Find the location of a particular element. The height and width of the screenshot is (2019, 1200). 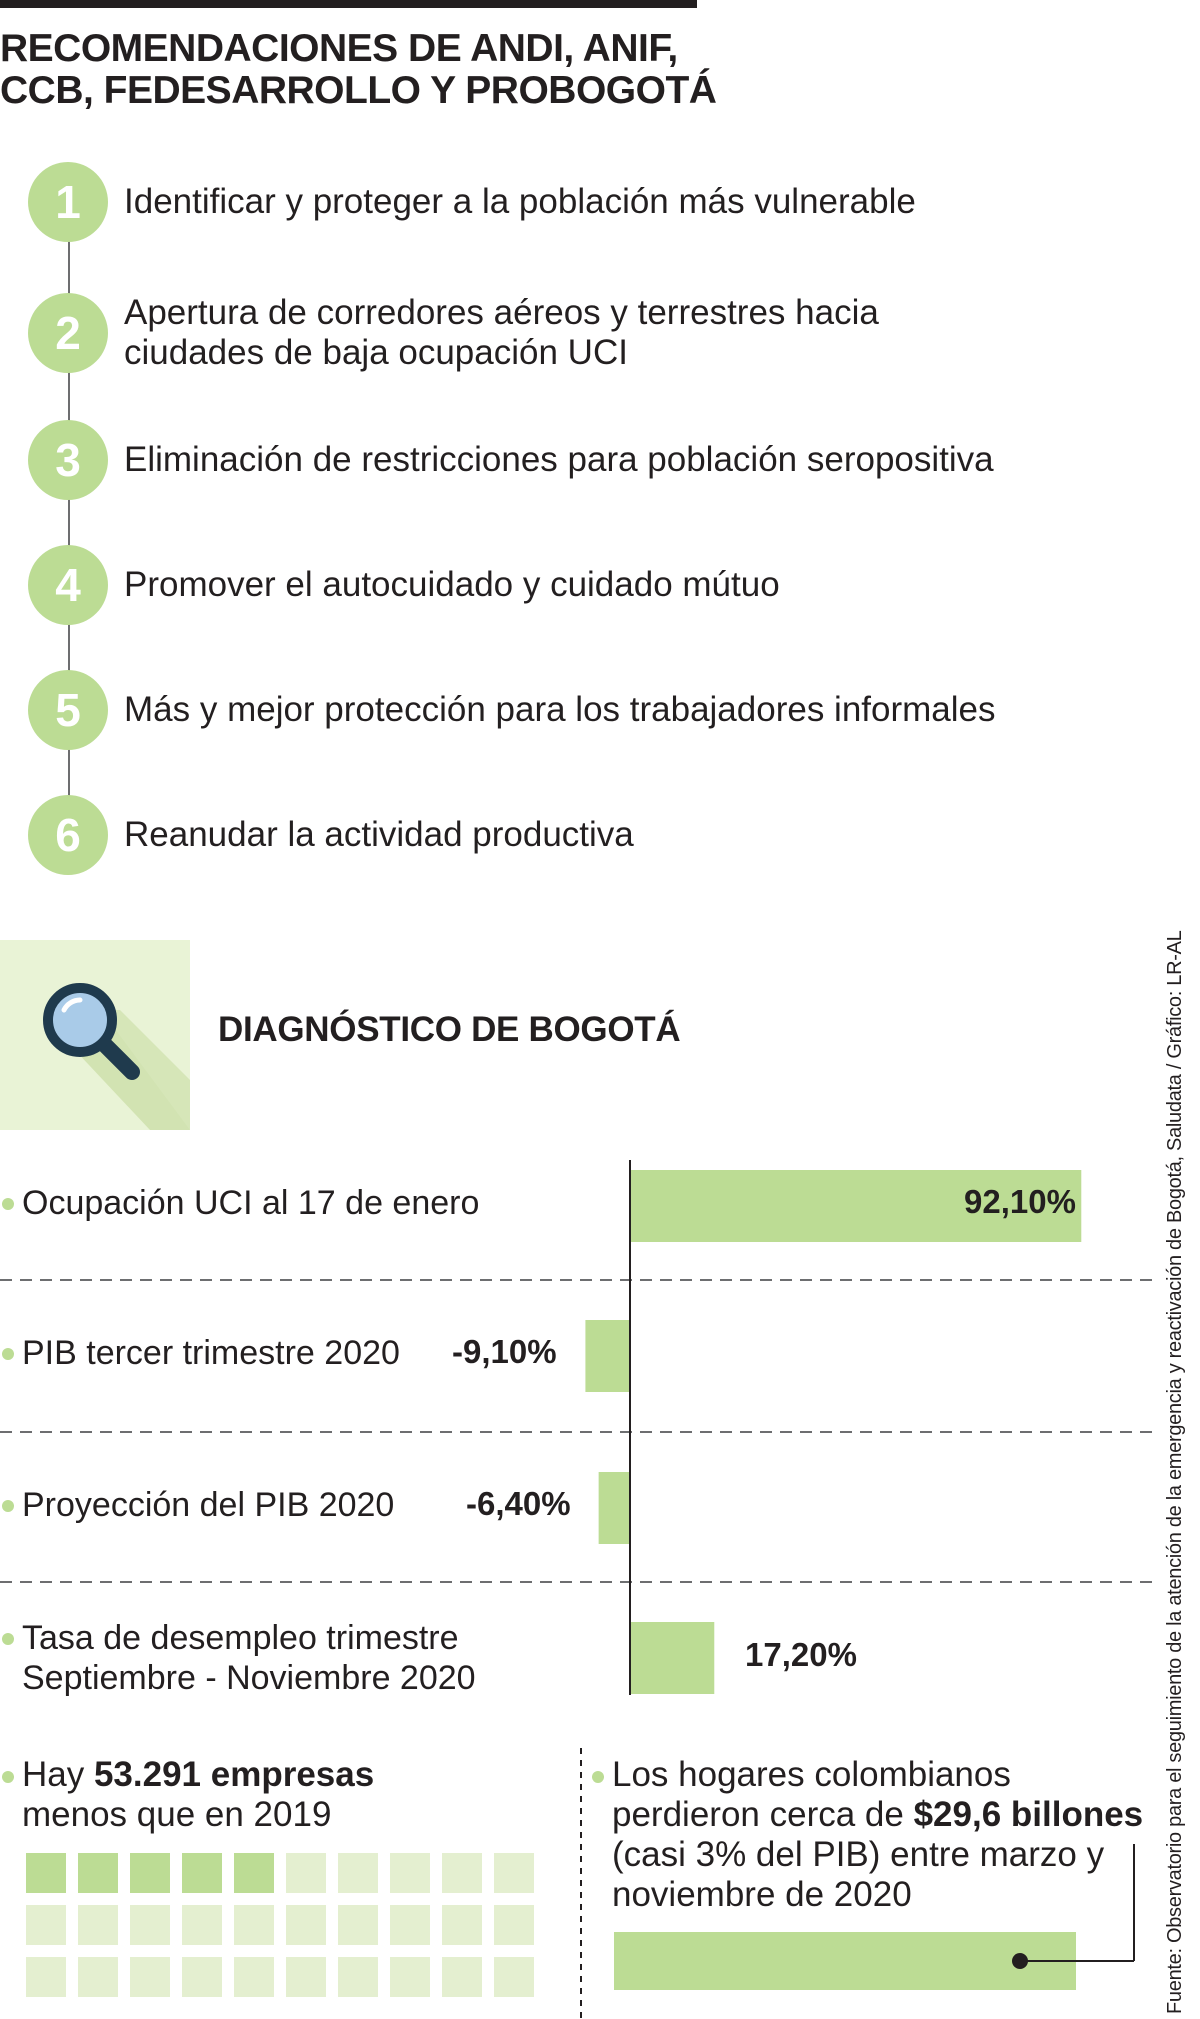

diagnosis-icon-box is located at coordinates (95, 1035).